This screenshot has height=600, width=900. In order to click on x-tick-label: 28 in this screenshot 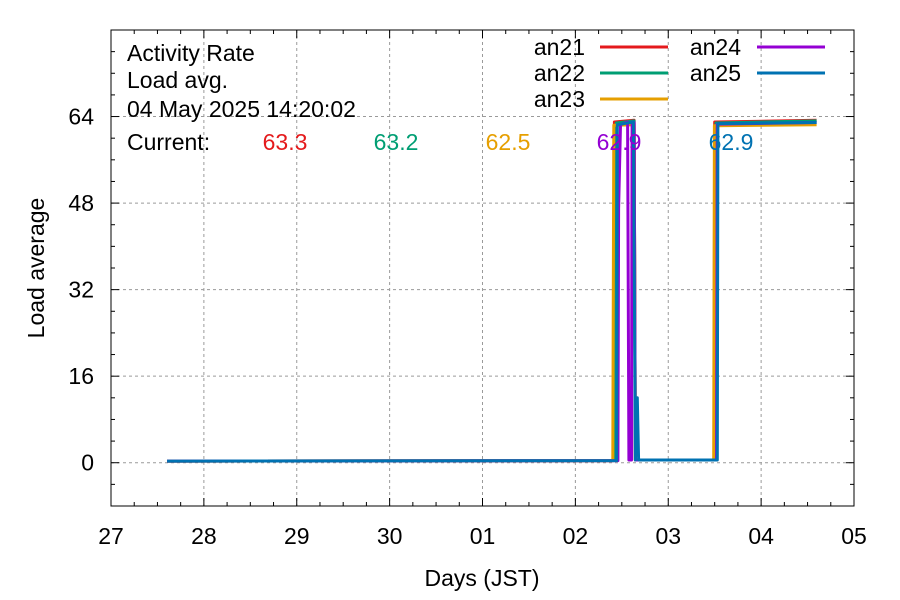, I will do `click(204, 536)`.